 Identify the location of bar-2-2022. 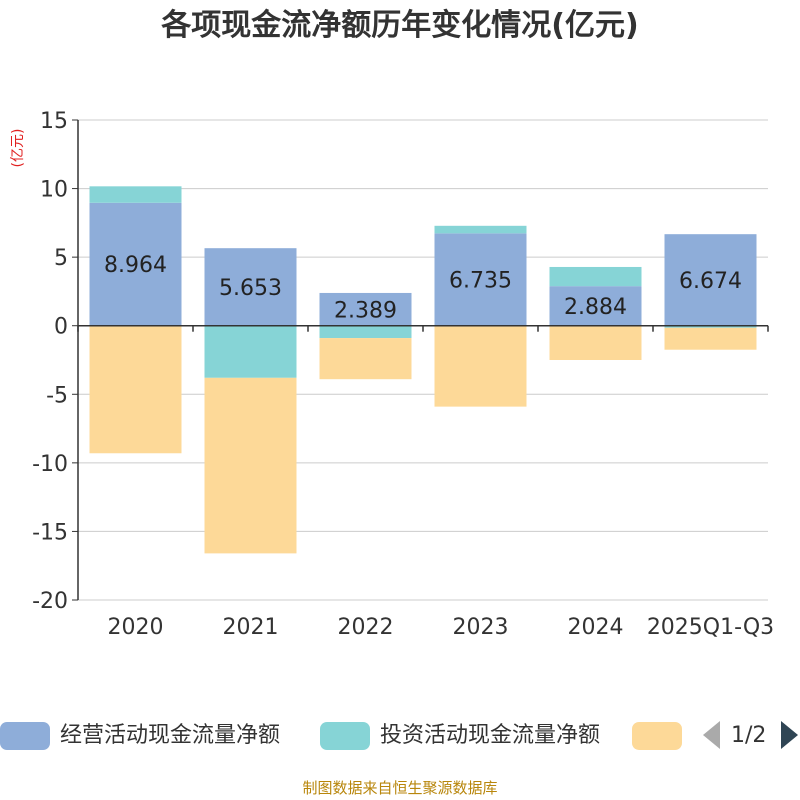
(365, 332).